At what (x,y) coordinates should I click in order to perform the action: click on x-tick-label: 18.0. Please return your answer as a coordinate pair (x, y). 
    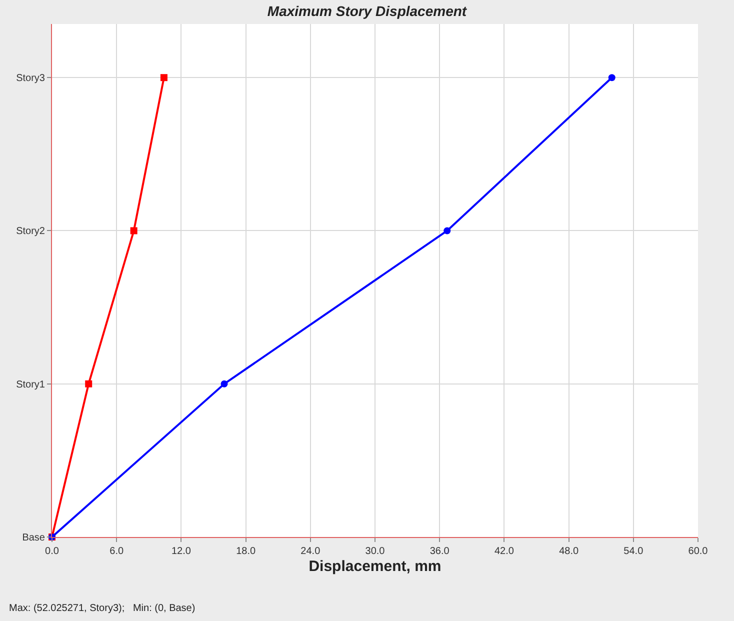
    Looking at the image, I should click on (246, 551).